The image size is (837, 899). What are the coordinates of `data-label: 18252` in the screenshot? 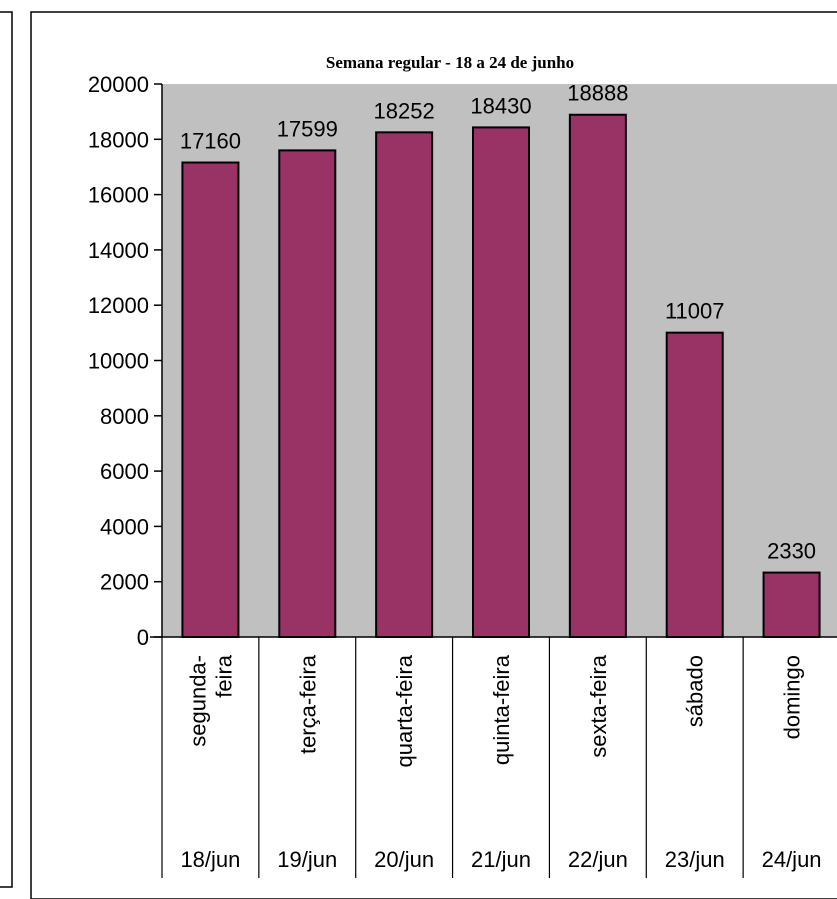 It's located at (404, 110).